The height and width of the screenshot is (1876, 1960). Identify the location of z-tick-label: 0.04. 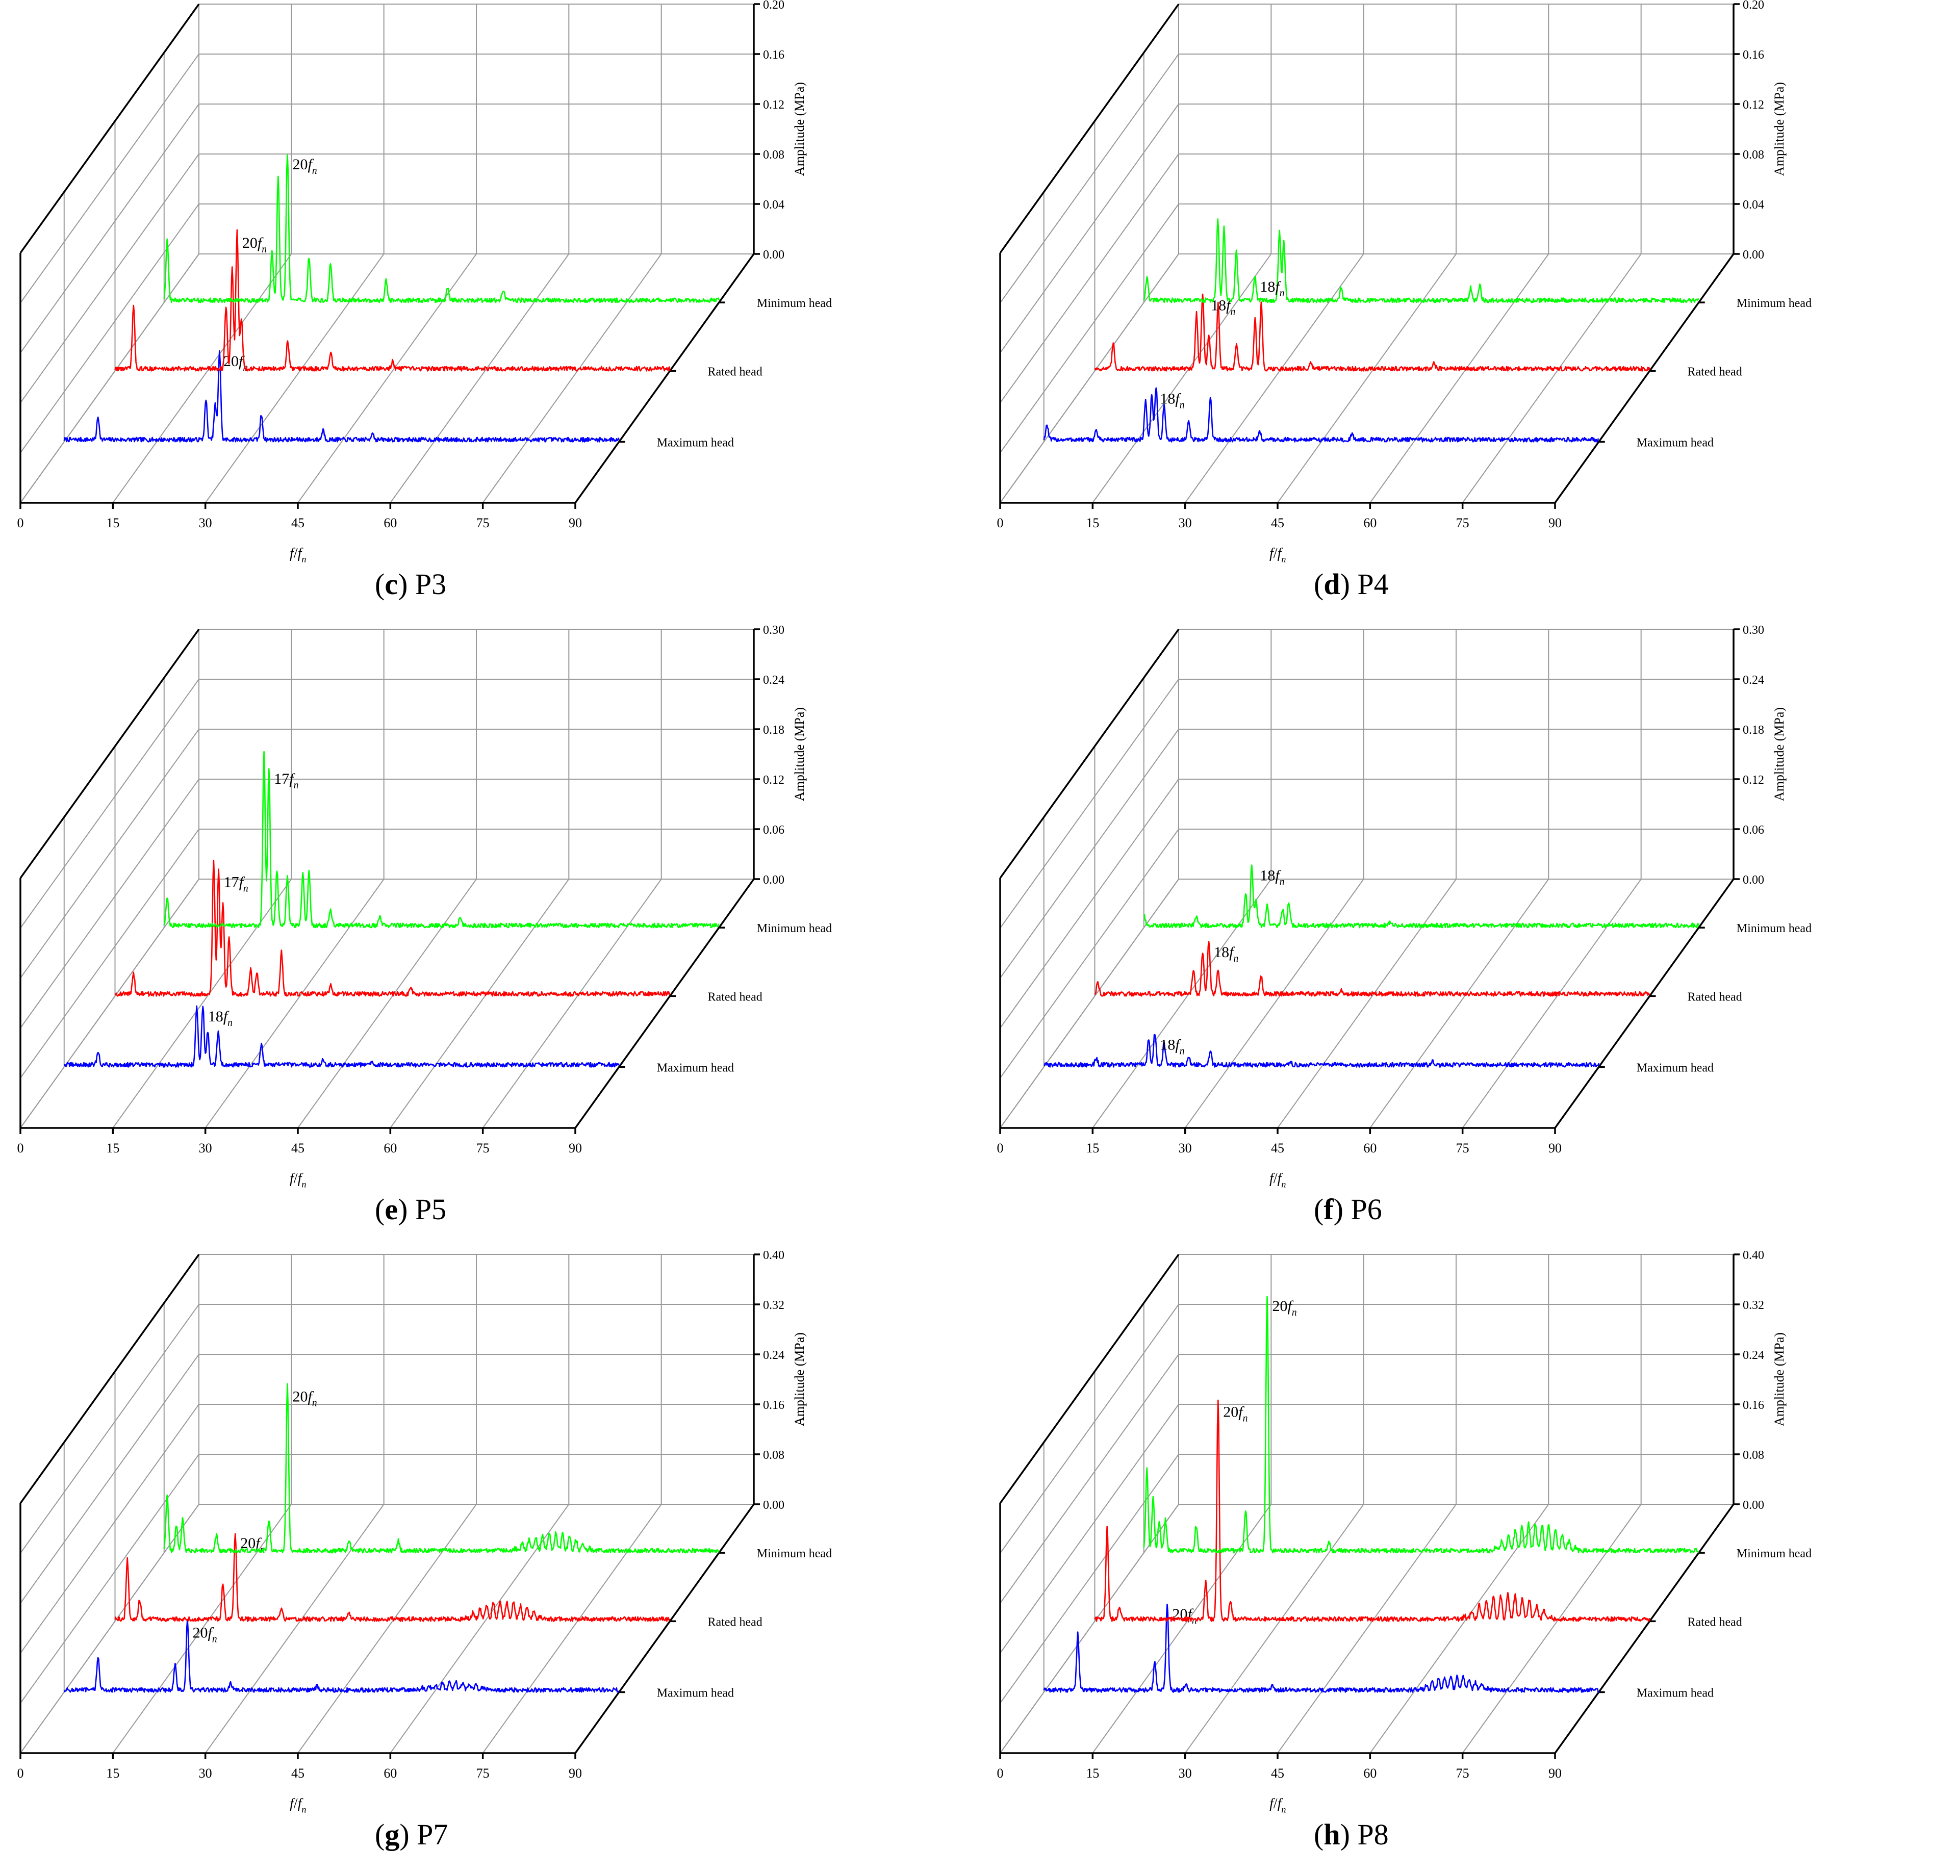
(1753, 205).